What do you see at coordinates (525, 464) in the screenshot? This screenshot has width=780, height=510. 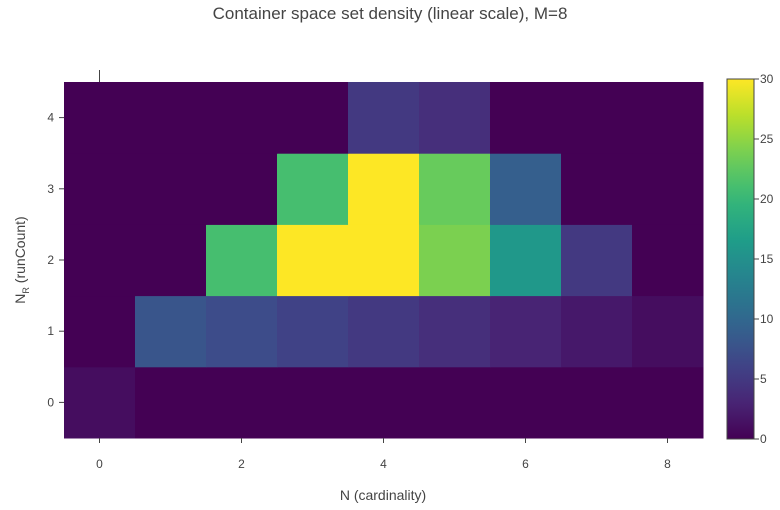 I see `x-tick-label: 6` at bounding box center [525, 464].